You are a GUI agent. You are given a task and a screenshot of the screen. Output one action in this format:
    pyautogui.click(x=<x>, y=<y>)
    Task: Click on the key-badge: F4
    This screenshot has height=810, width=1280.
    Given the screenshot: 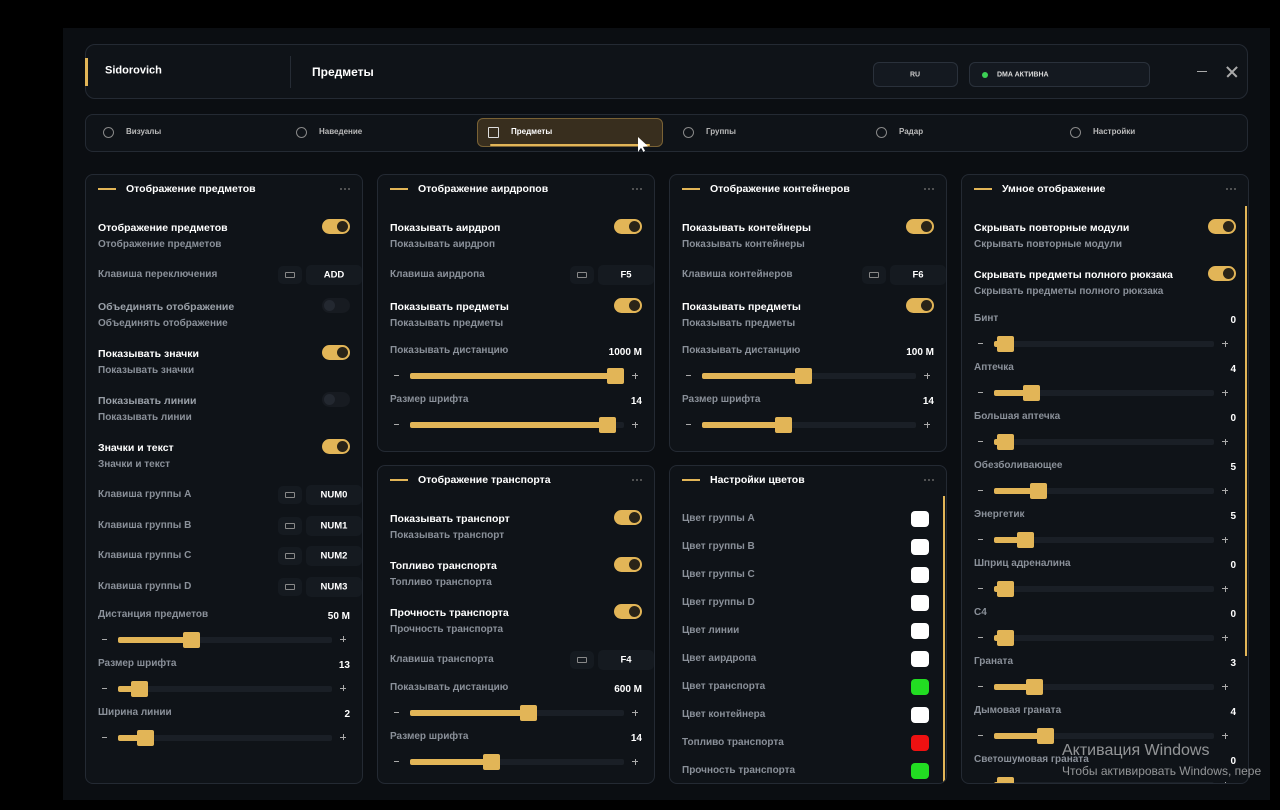 What is the action you would take?
    pyautogui.click(x=626, y=660)
    